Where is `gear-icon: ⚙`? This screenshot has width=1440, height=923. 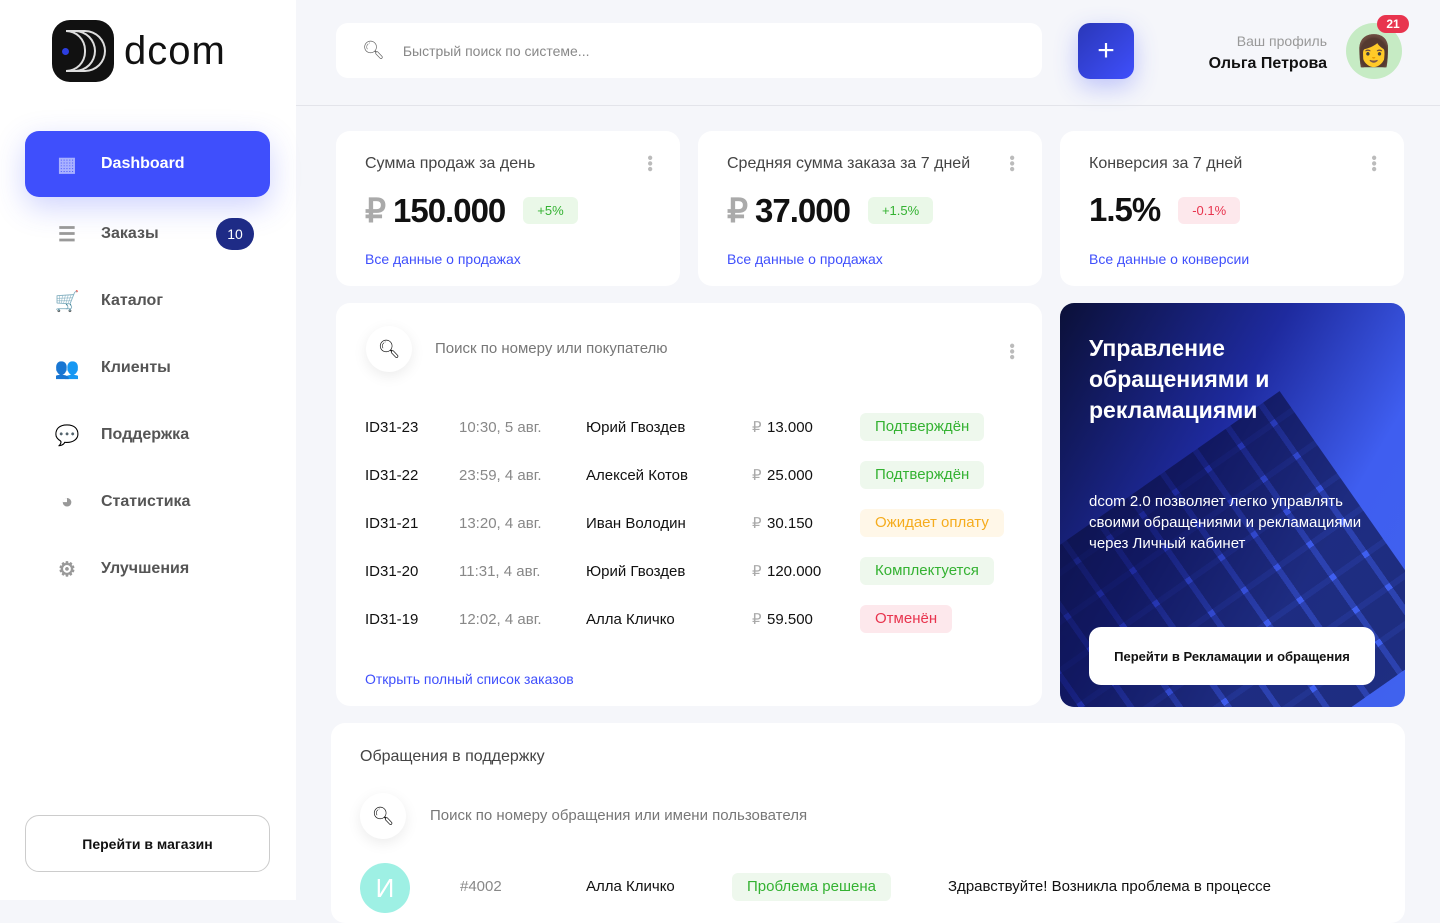 gear-icon: ⚙ is located at coordinates (67, 569).